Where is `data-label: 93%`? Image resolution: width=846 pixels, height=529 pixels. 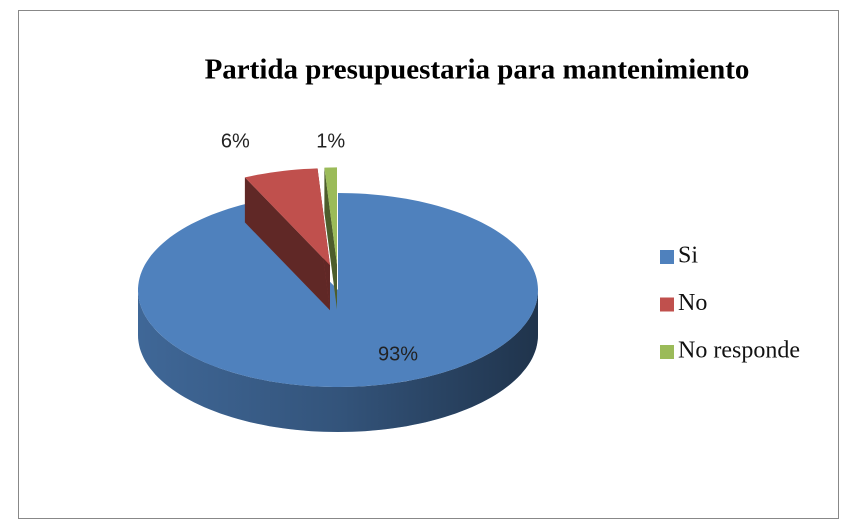
data-label: 93% is located at coordinates (398, 354).